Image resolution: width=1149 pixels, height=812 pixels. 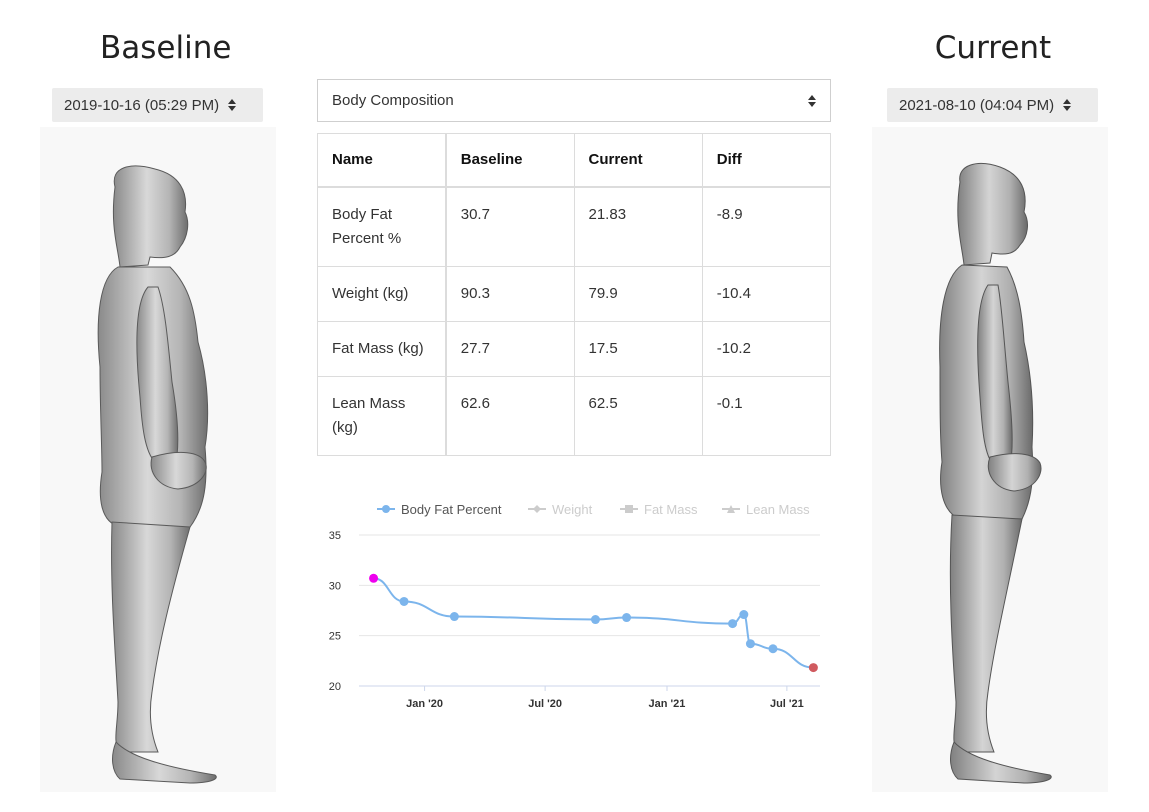 What do you see at coordinates (638, 226) in the screenshot?
I see `row-current: 21.83` at bounding box center [638, 226].